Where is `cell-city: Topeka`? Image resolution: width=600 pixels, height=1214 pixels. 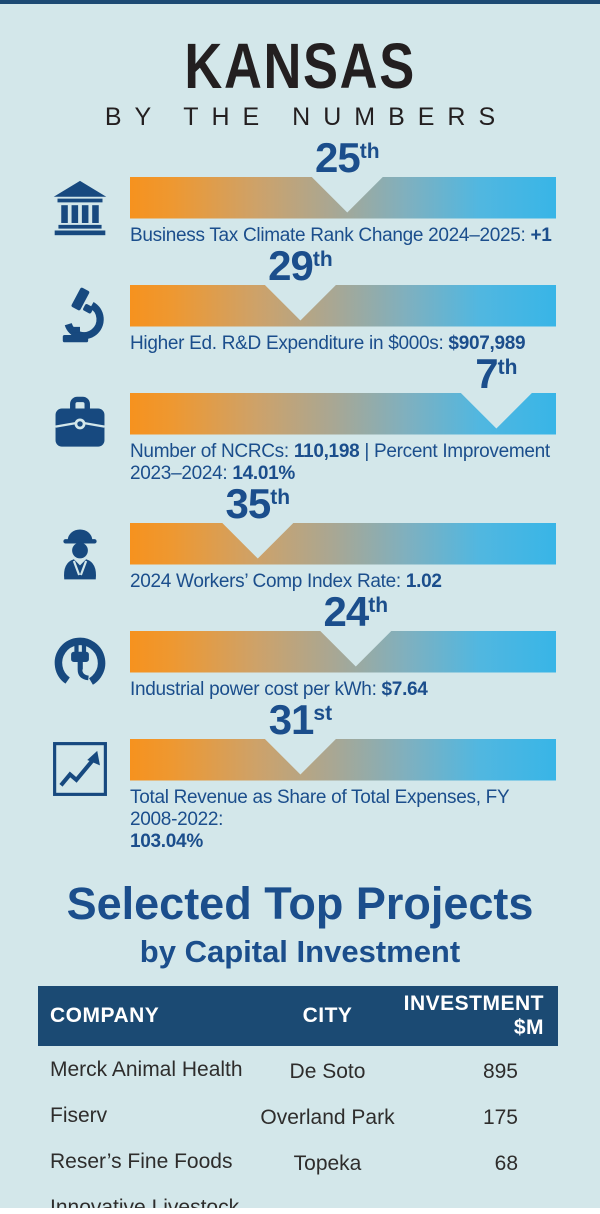
cell-city: Topeka is located at coordinates (327, 1163).